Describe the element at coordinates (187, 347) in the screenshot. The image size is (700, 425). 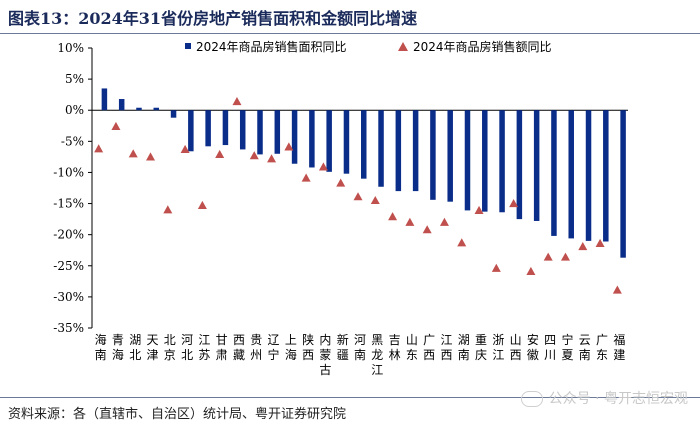
I see `category-label: 河北` at that location.